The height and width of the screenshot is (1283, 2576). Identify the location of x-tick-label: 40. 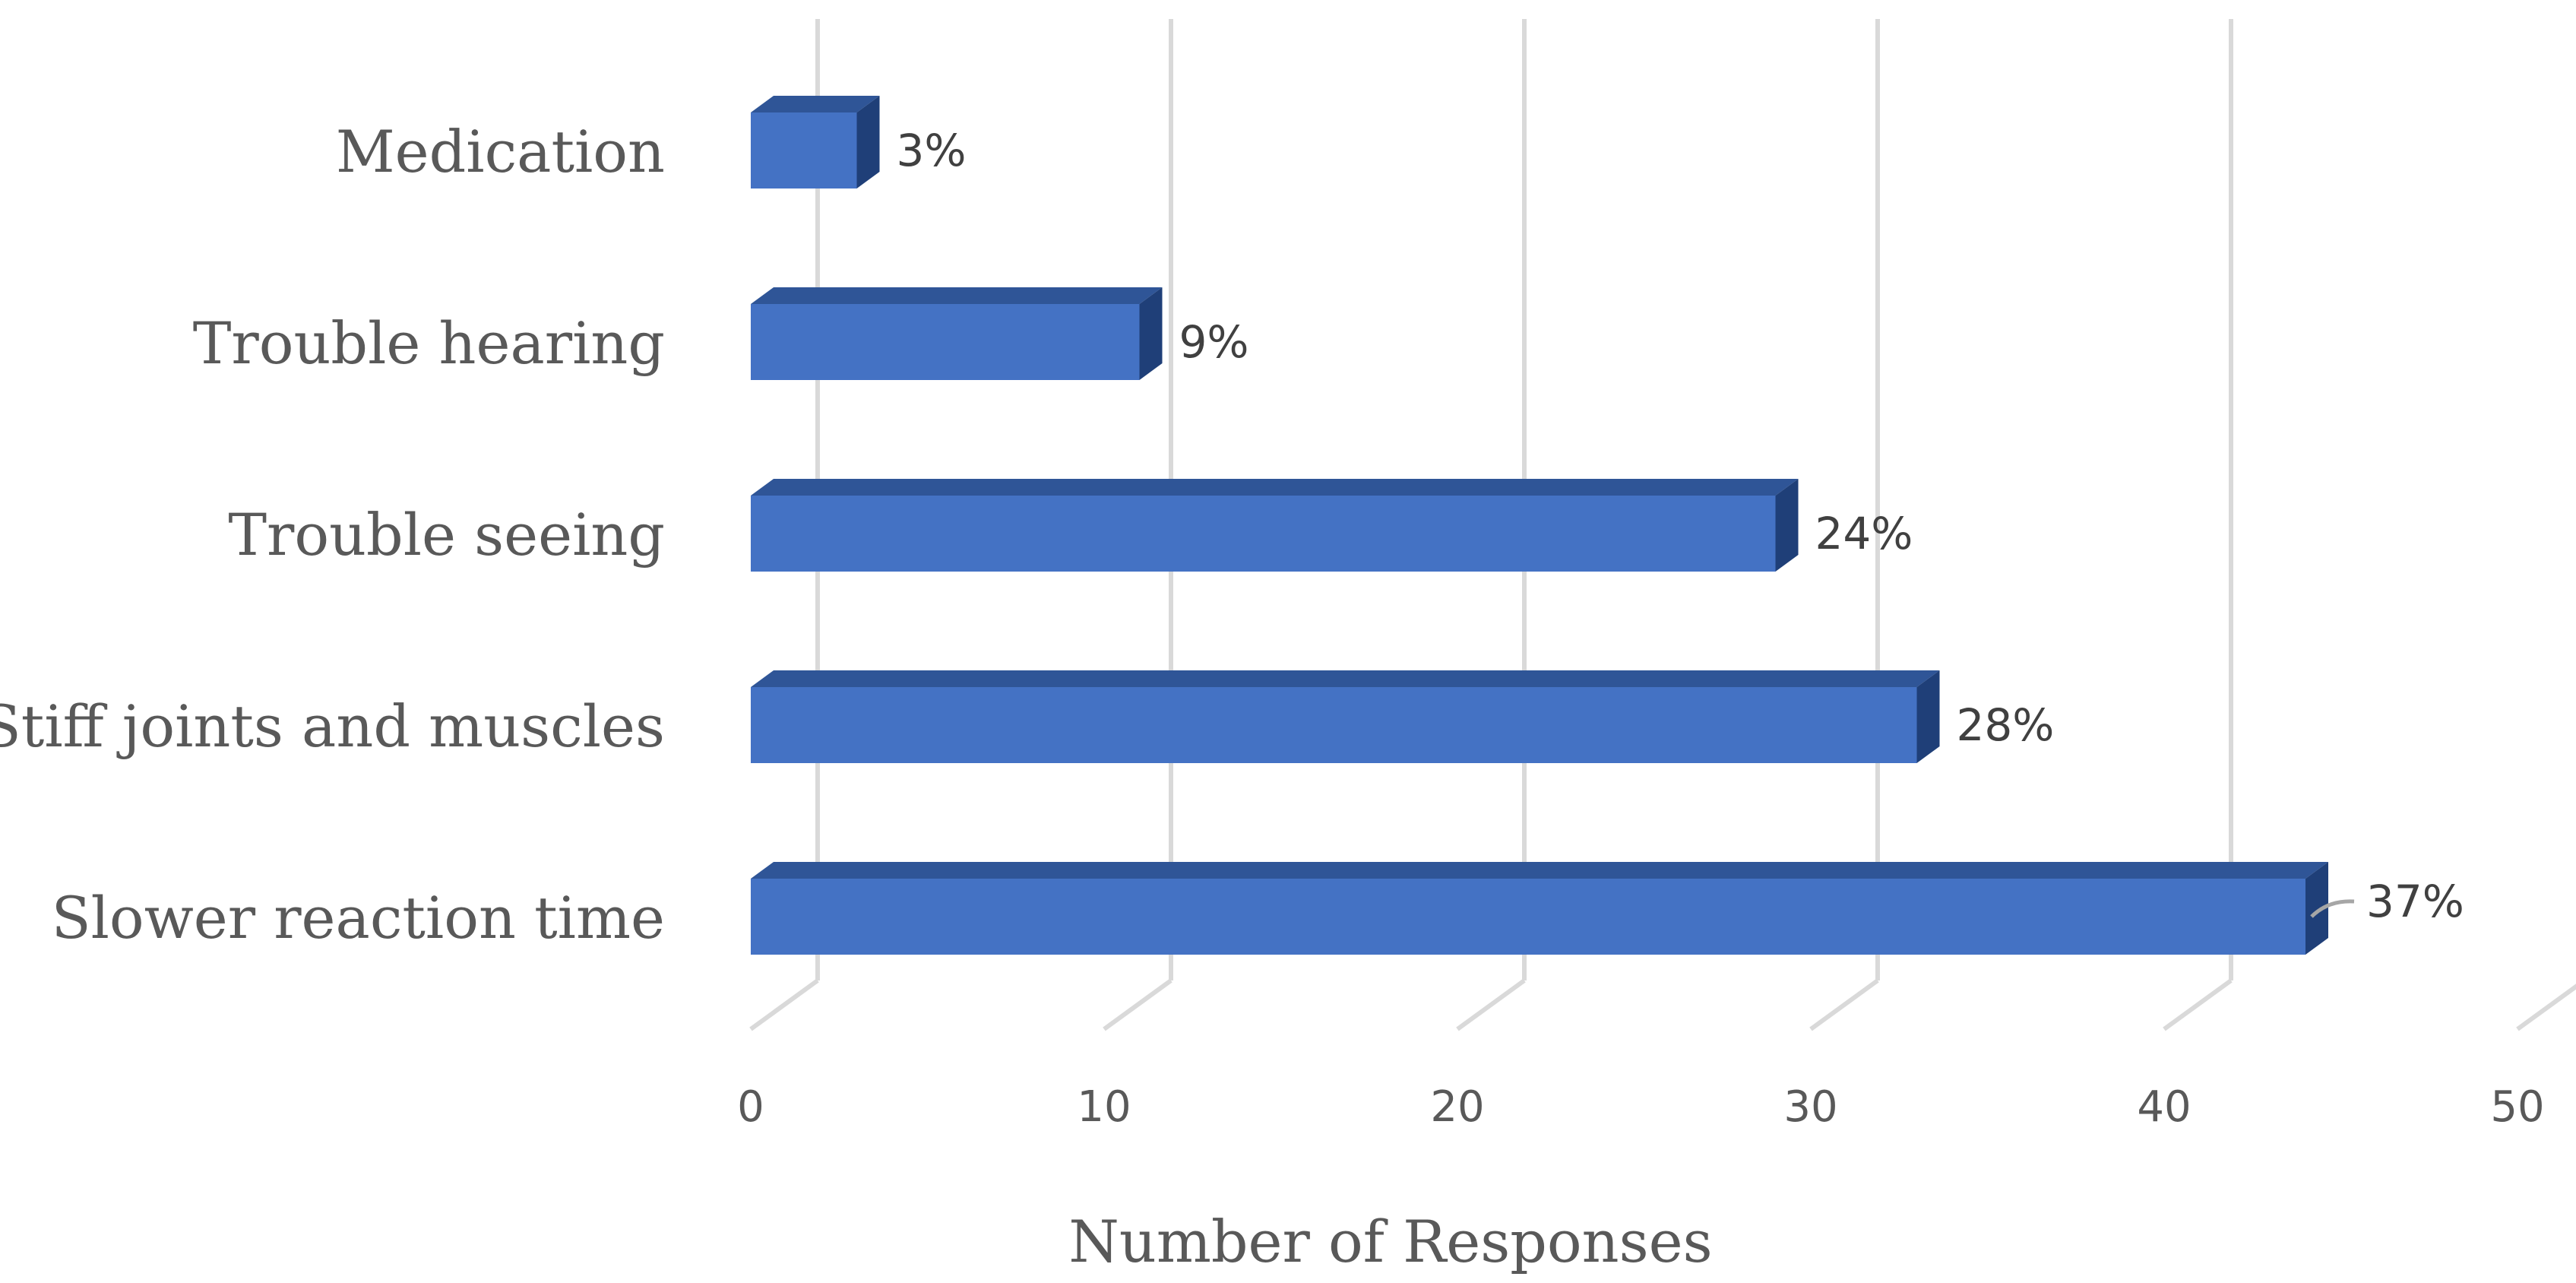
(2164, 1107).